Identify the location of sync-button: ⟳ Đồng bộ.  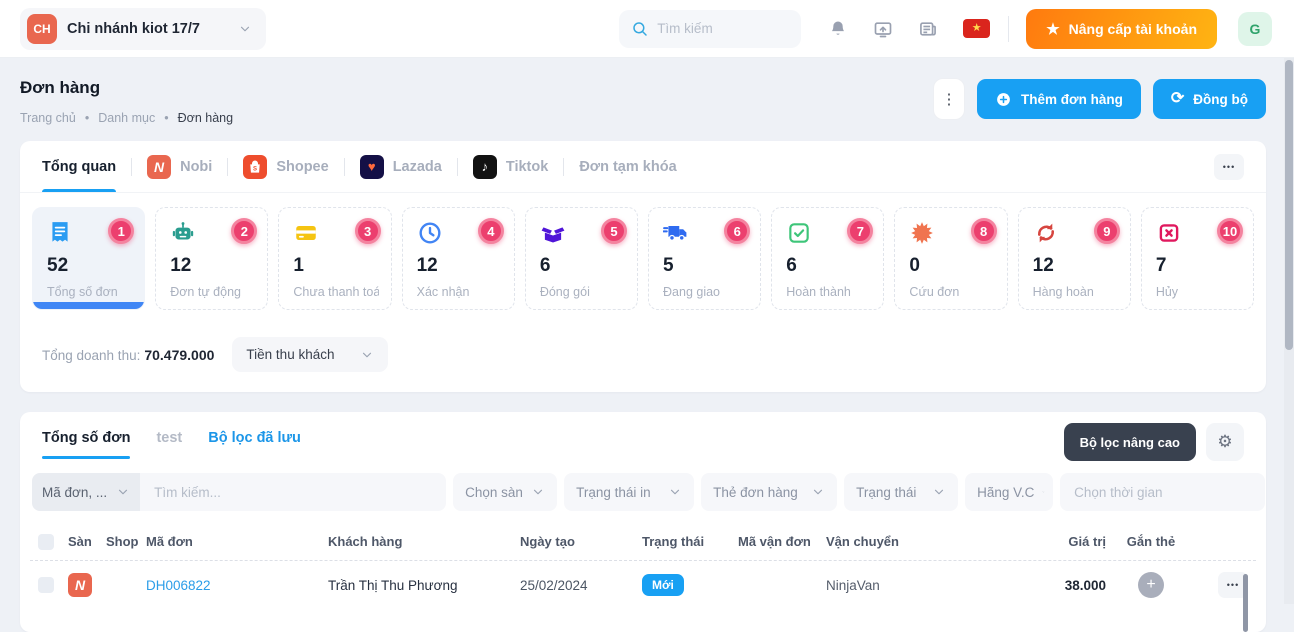
(1209, 99).